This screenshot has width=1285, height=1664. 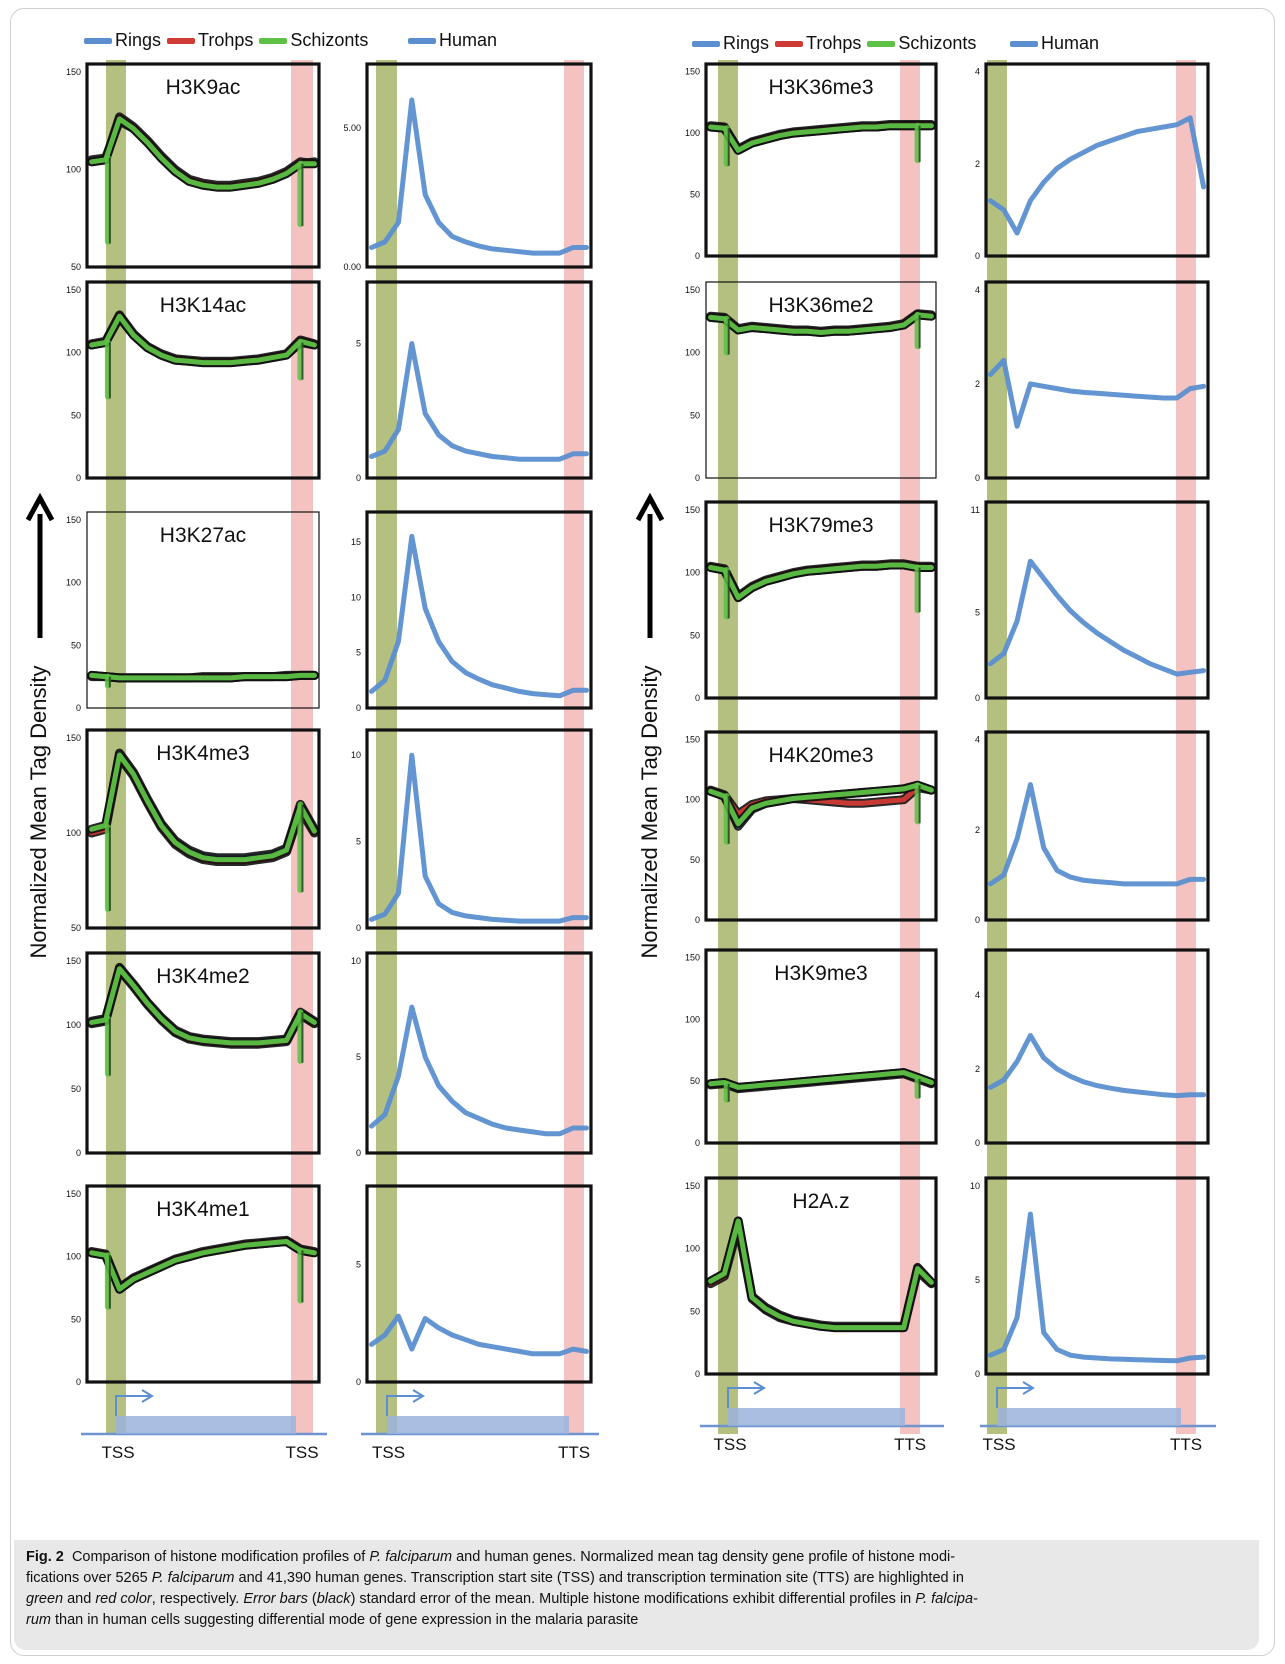 What do you see at coordinates (455, 40) in the screenshot?
I see `legend-left-human: Human` at bounding box center [455, 40].